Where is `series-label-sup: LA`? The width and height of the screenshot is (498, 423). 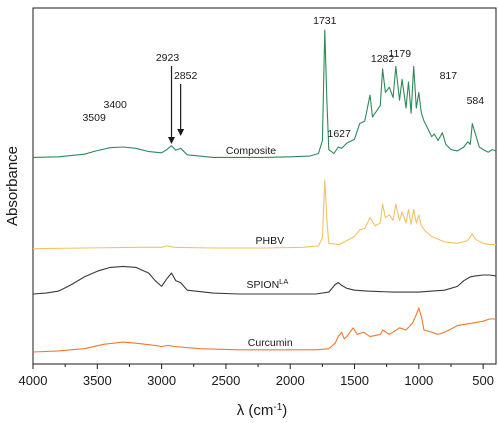
series-label-sup: LA is located at coordinates (283, 281).